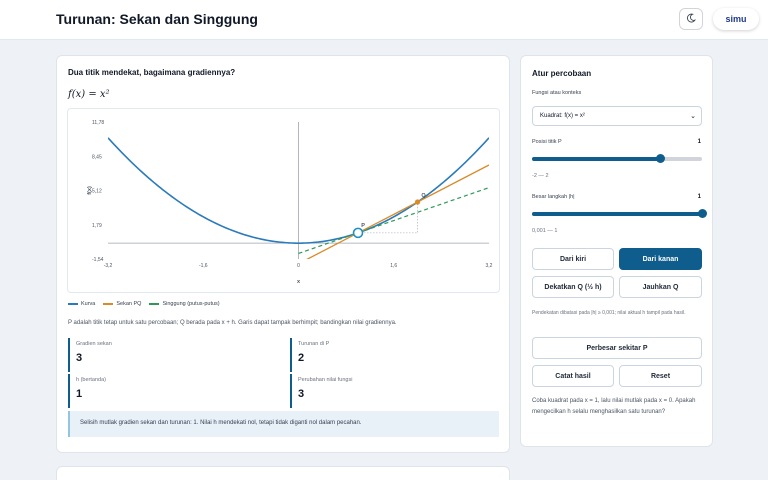  What do you see at coordinates (562, 73) in the screenshot?
I see `settings-title: Atur percobaan` at bounding box center [562, 73].